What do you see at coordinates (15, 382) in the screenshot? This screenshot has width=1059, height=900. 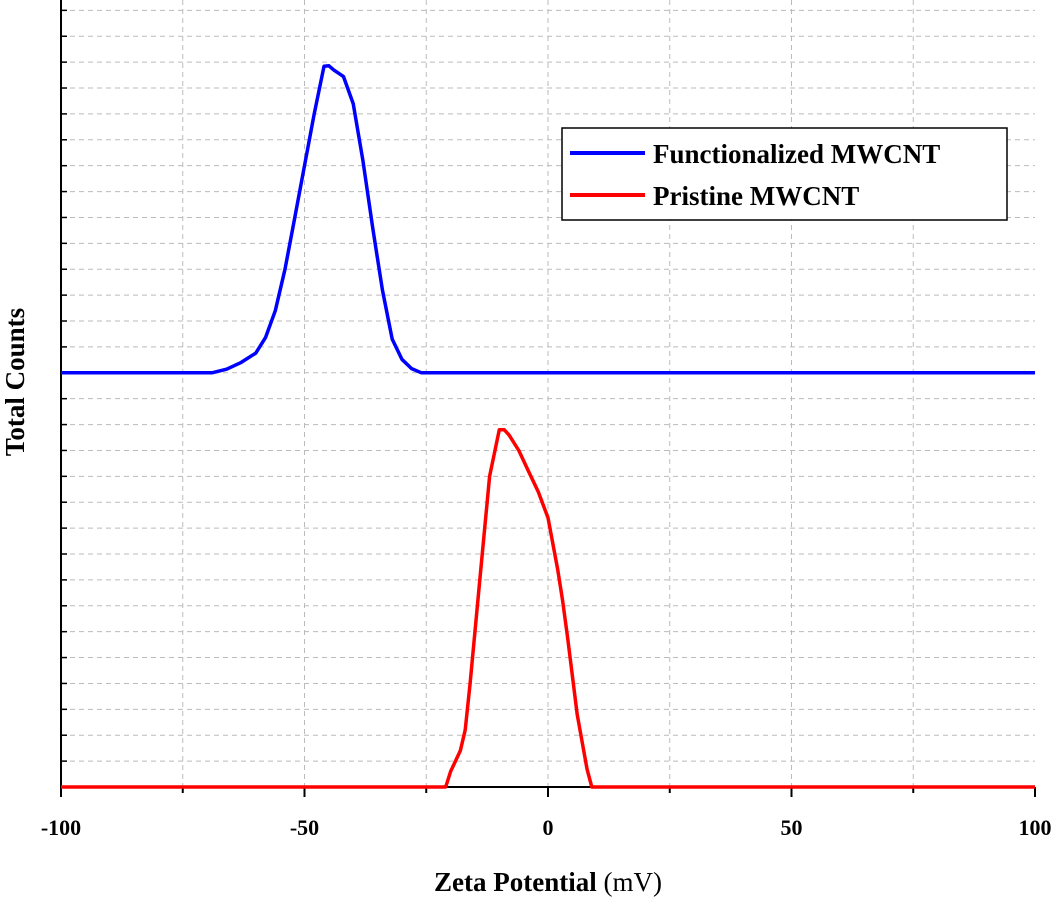 I see `y-axis-title: Total Counts` at bounding box center [15, 382].